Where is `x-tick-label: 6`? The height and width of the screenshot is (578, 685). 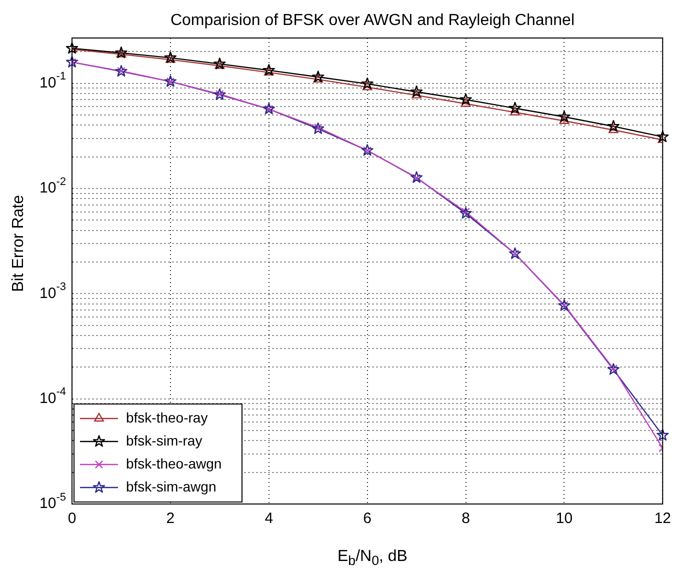 x-tick-label: 6 is located at coordinates (367, 519).